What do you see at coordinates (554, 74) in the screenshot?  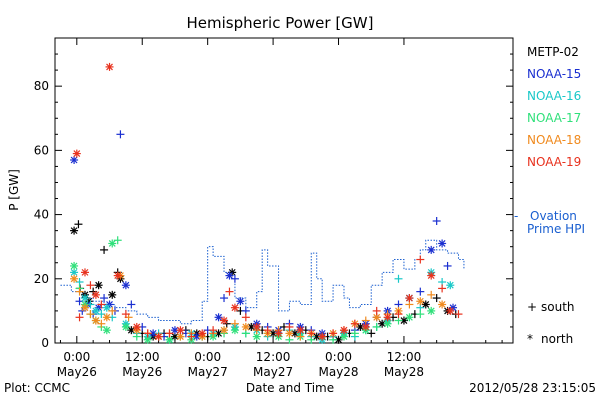 I see `legend-entry-noaa-15: NOAA-15` at bounding box center [554, 74].